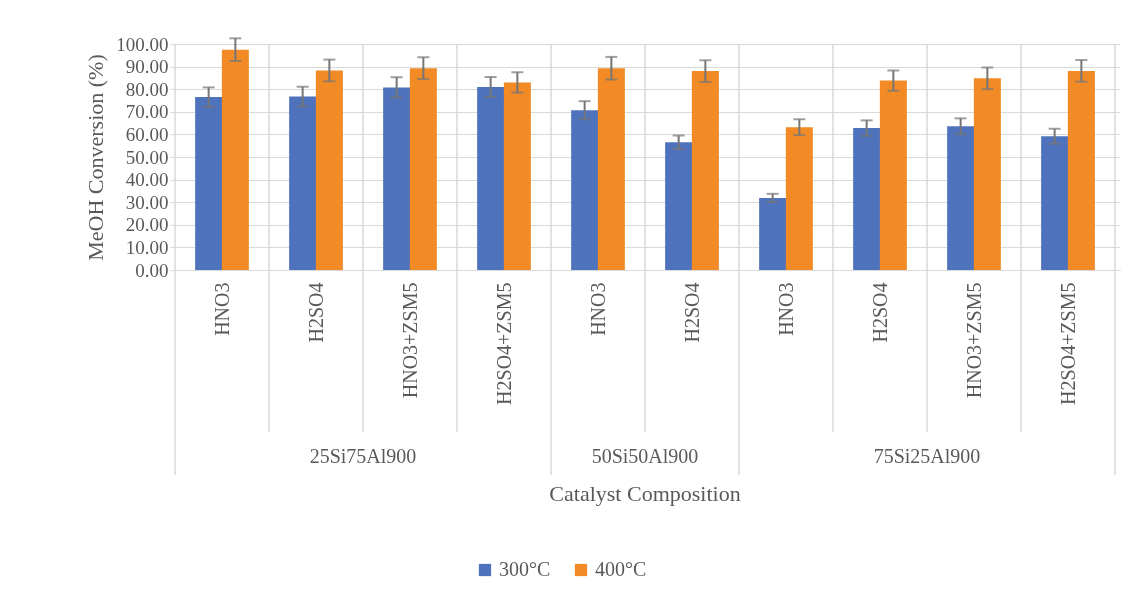  Describe the element at coordinates (147, 67) in the screenshot. I see `y-tick-label: 90.00` at that location.